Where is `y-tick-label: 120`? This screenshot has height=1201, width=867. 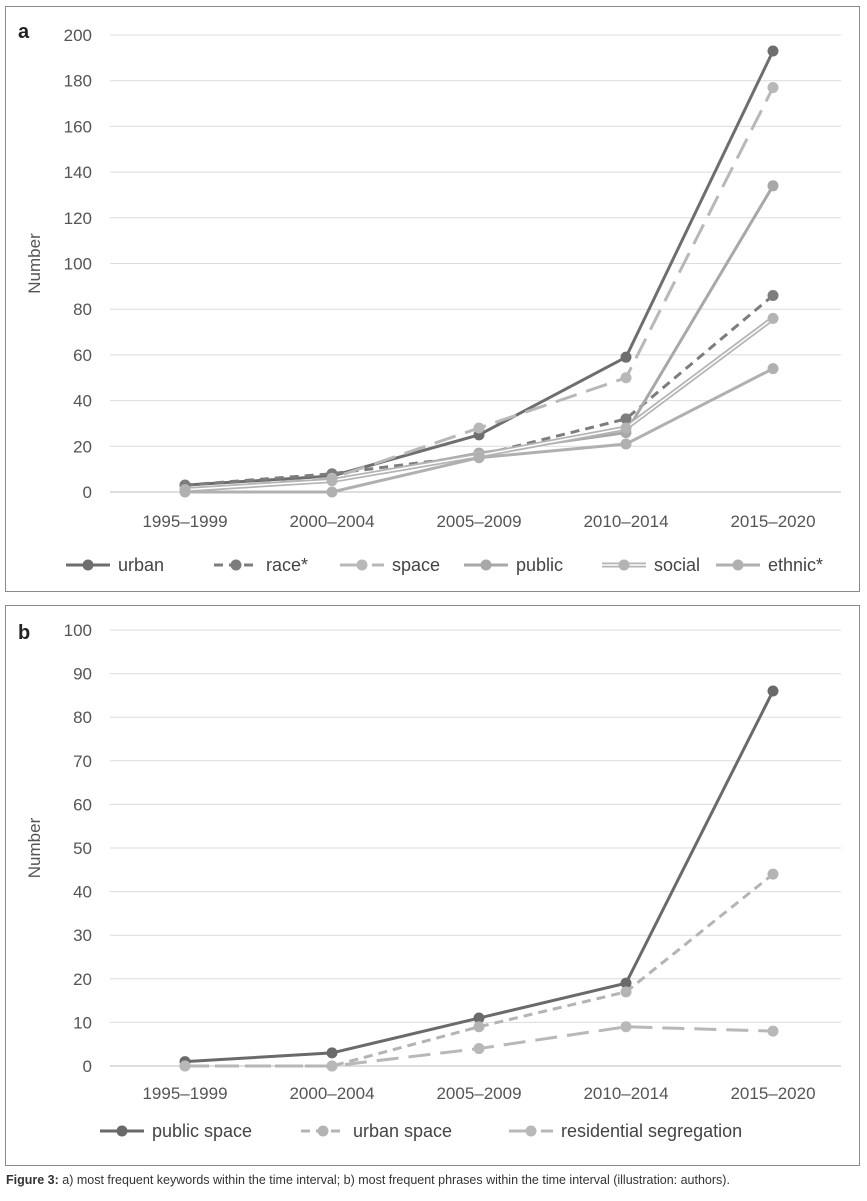
y-tick-label: 120 is located at coordinates (78, 218).